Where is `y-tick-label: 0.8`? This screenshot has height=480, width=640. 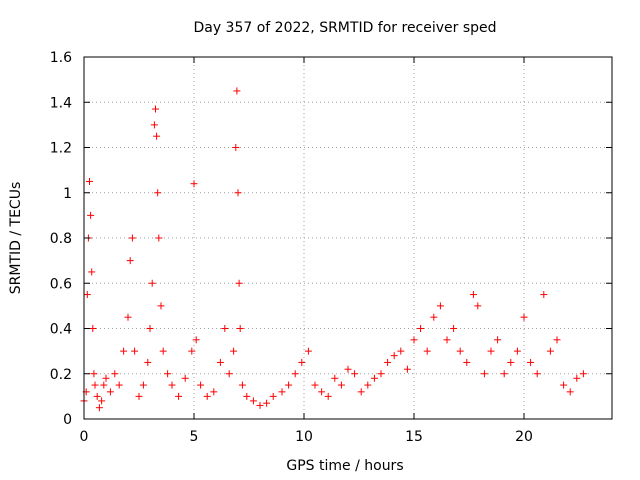
y-tick-label: 0.8 is located at coordinates (61, 239).